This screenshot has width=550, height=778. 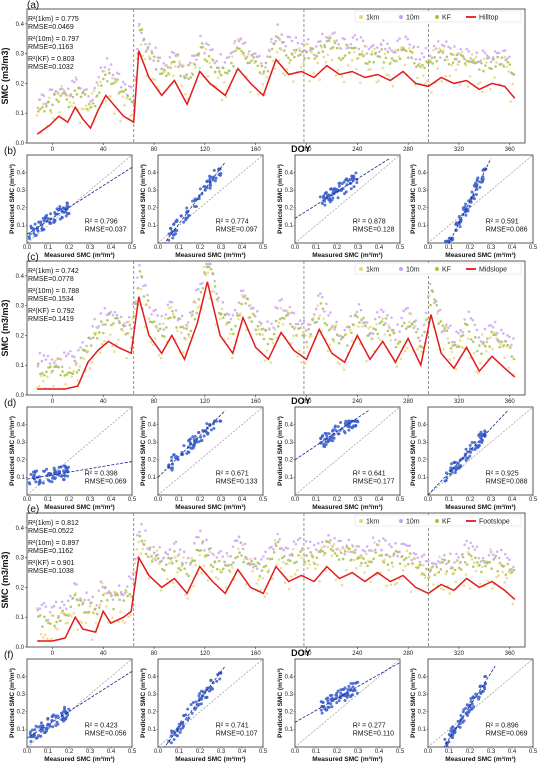 I want to click on y-tick-label: 0.2, so click(x=422, y=713).